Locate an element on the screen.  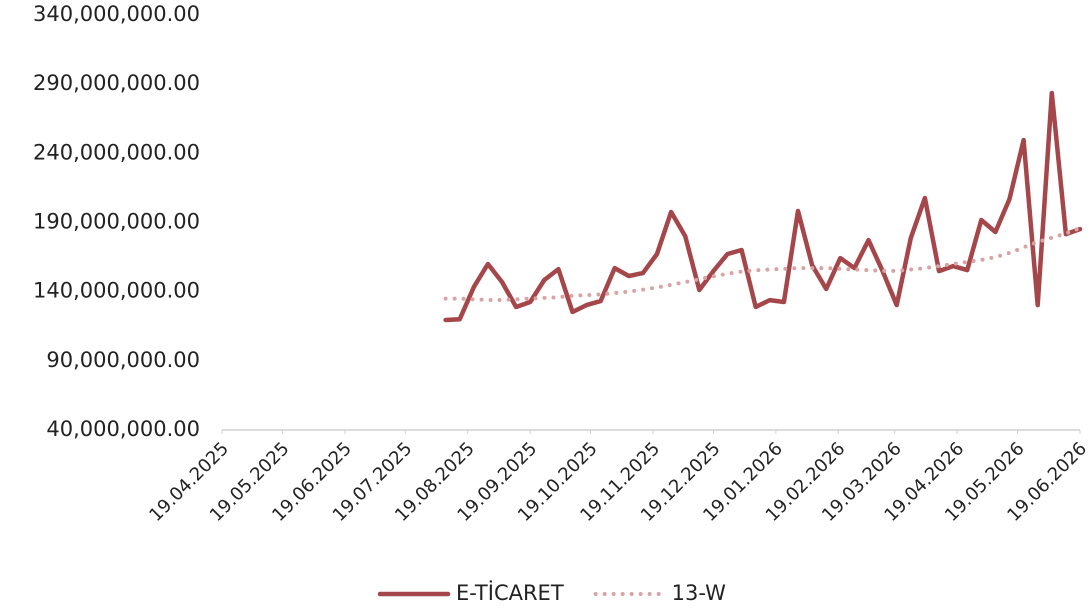
y-tick-label: 90,000,000.00 is located at coordinates (123, 360).